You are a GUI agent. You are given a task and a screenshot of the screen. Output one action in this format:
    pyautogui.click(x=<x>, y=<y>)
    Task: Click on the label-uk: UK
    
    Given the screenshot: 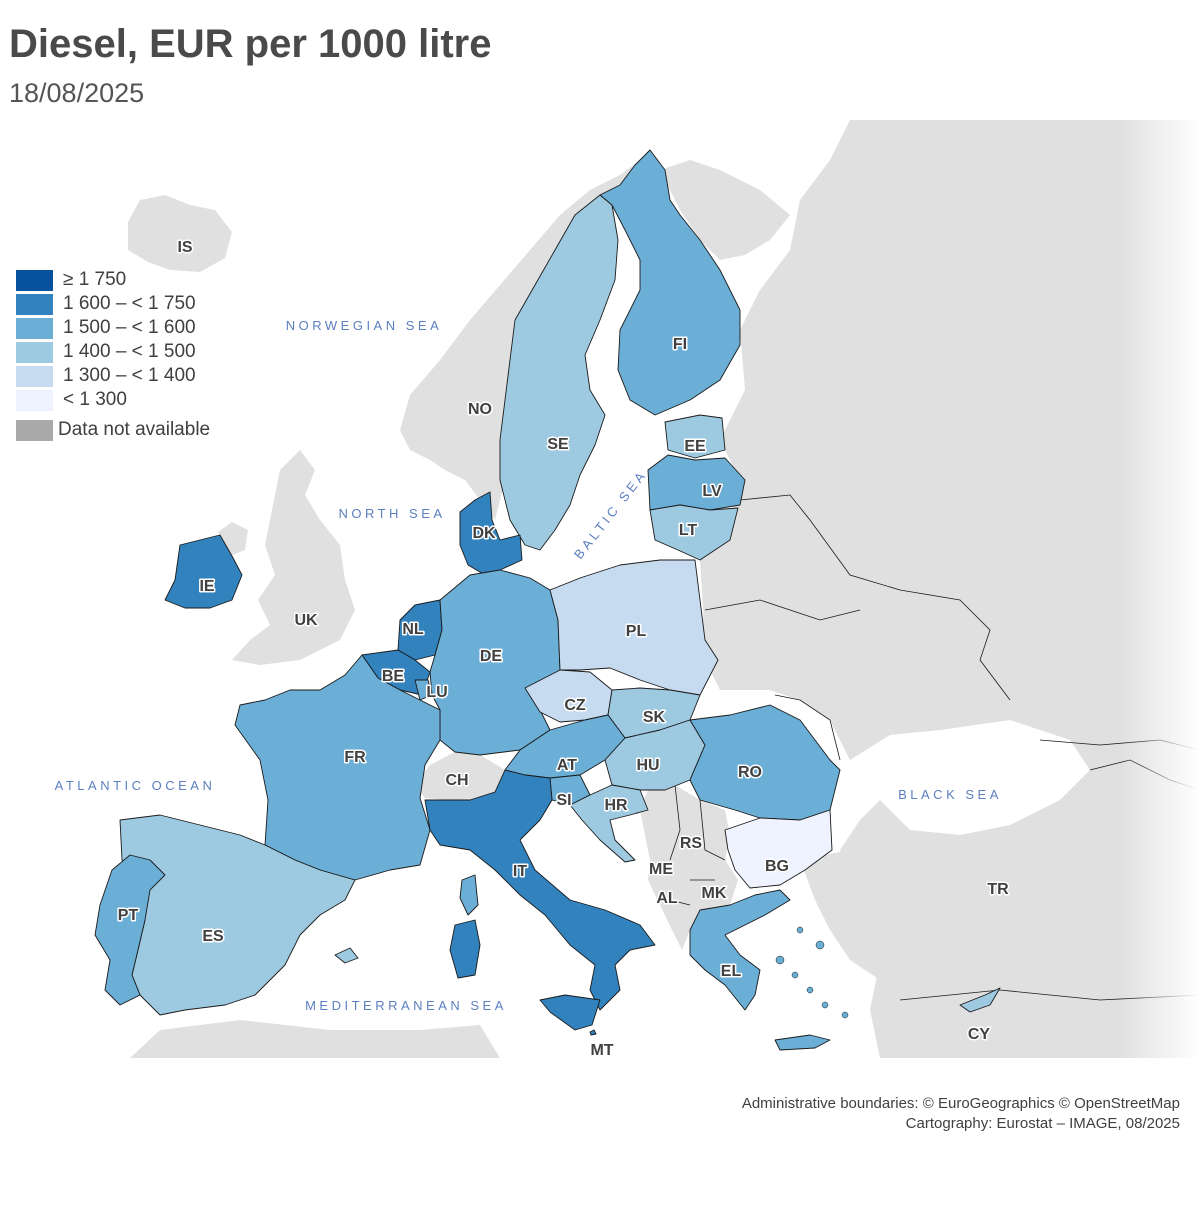 What is the action you would take?
    pyautogui.click(x=306, y=620)
    